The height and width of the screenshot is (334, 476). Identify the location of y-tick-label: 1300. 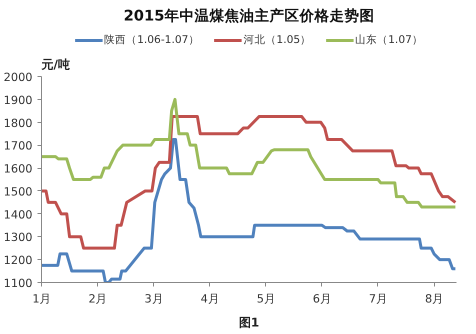
(18, 237).